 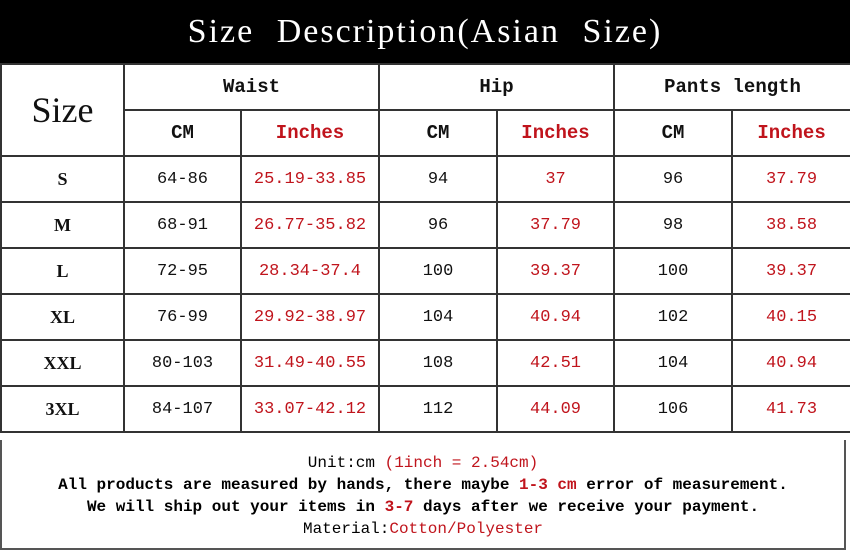 I want to click on table-row: L 72-95 28.34-37.4 100 39.37 100 39.37, so click(x=425, y=271).